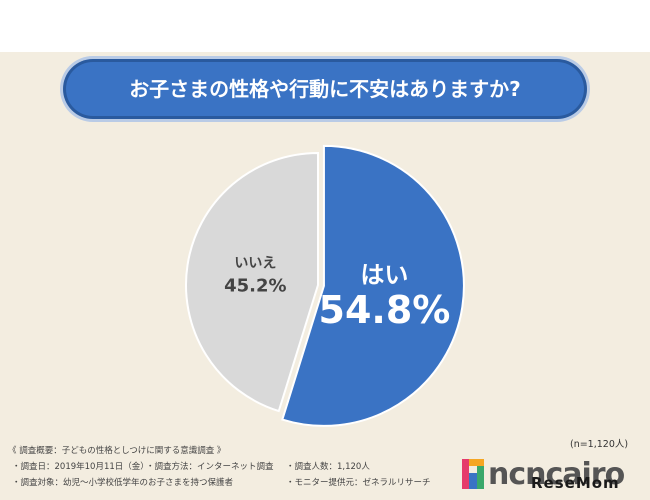 The image size is (650, 500). What do you see at coordinates (210, 467) in the screenshot?
I see `survey-method: ・調査方法：インターネット調査` at bounding box center [210, 467].